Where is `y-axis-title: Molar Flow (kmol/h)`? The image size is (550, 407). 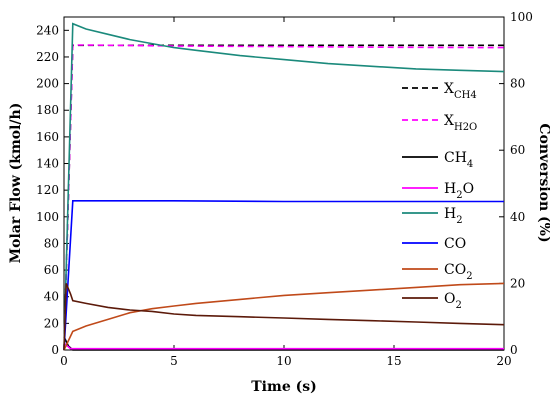 y-axis-title: Molar Flow (kmol/h) is located at coordinates (16, 183).